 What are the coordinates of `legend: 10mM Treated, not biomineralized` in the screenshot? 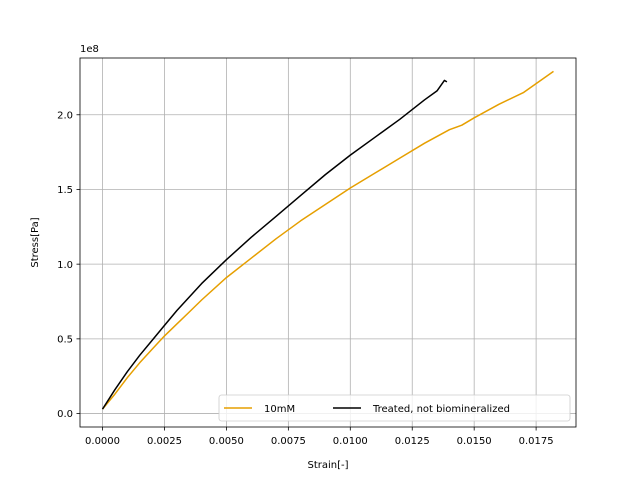 It's located at (394, 408).